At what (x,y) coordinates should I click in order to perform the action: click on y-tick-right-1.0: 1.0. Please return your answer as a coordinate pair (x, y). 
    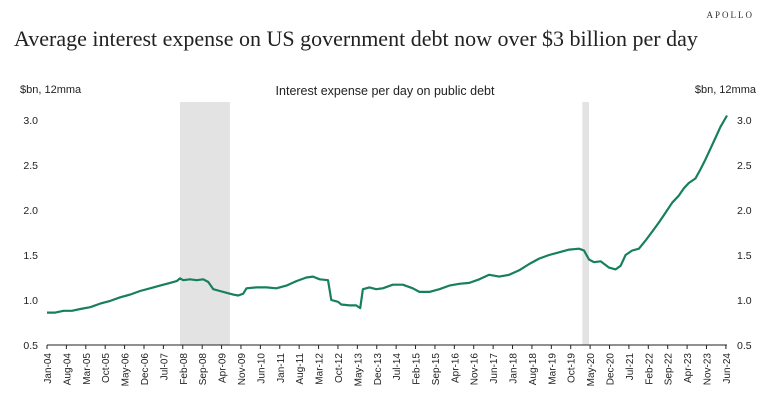
    Looking at the image, I should click on (744, 301).